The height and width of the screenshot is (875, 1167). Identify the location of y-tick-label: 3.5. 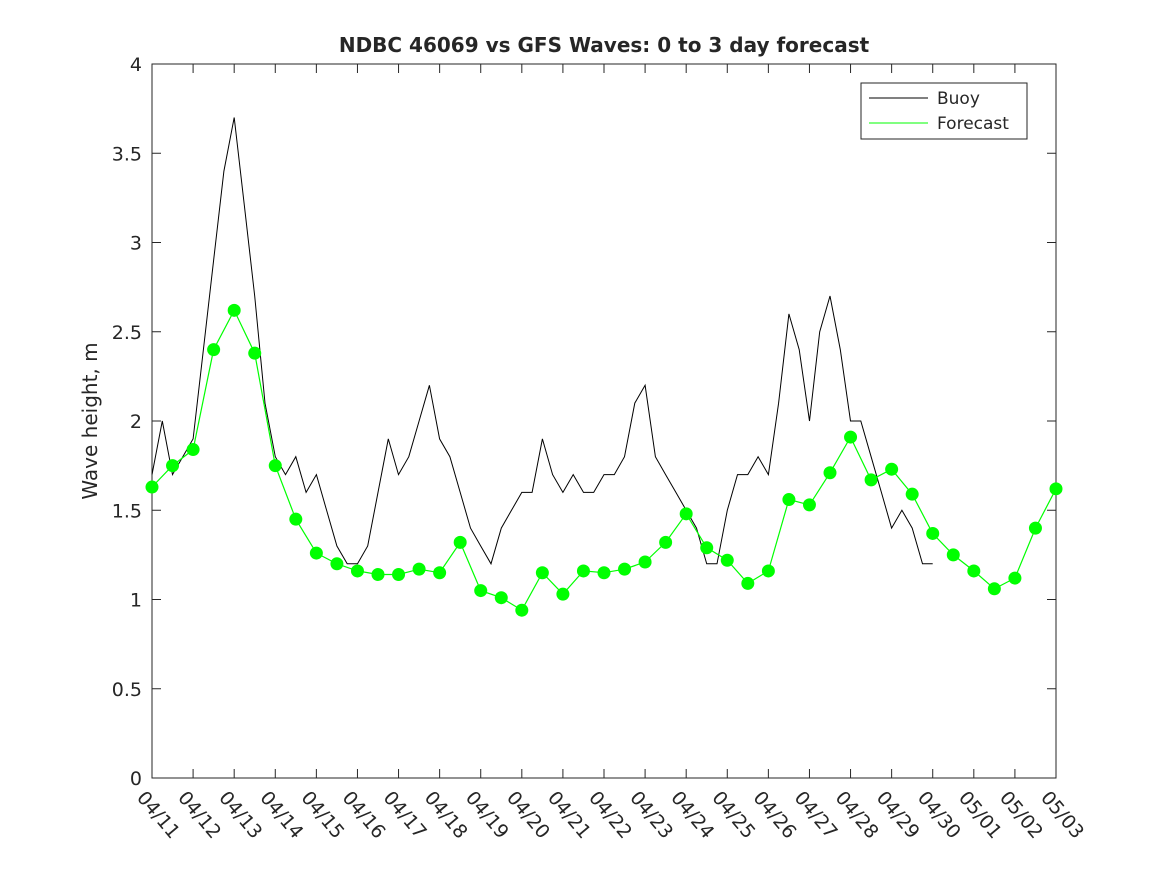
(127, 154).